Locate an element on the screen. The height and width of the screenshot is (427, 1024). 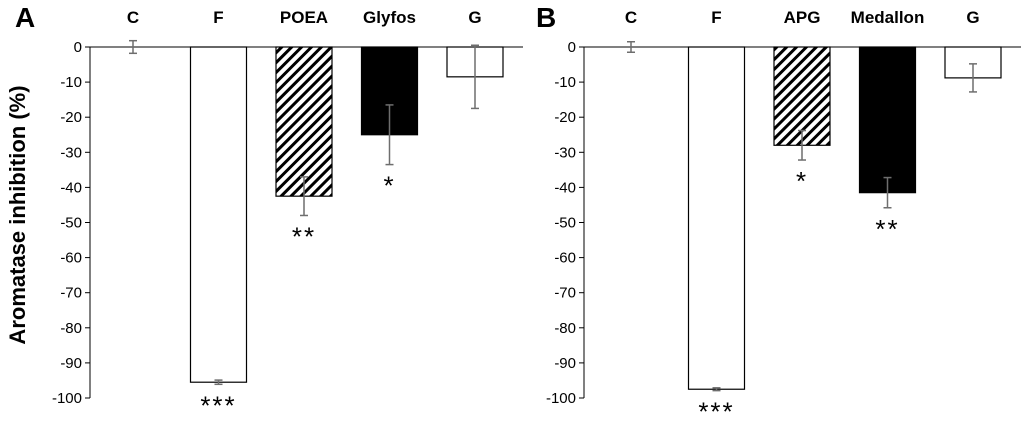
panel-label: A is located at coordinates (25, 17).